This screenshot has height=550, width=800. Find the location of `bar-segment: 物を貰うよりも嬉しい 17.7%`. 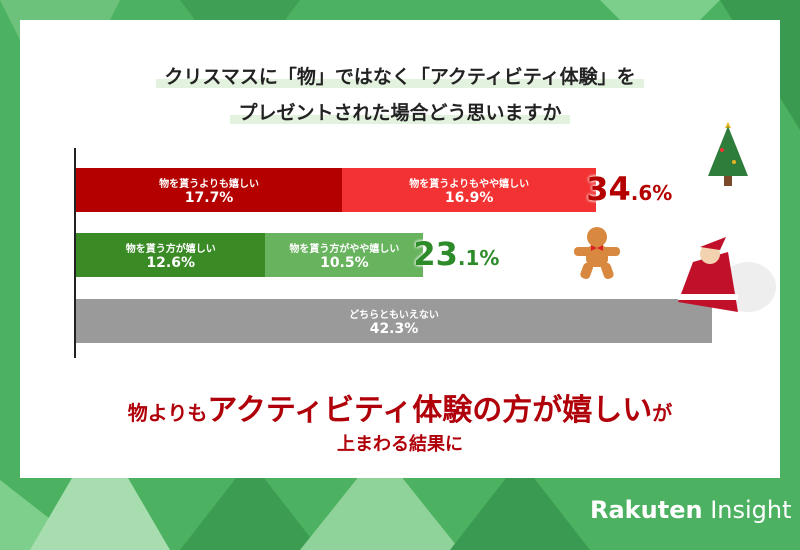

bar-segment: 物を貰うよりも嬉しい 17.7% is located at coordinates (209, 190).